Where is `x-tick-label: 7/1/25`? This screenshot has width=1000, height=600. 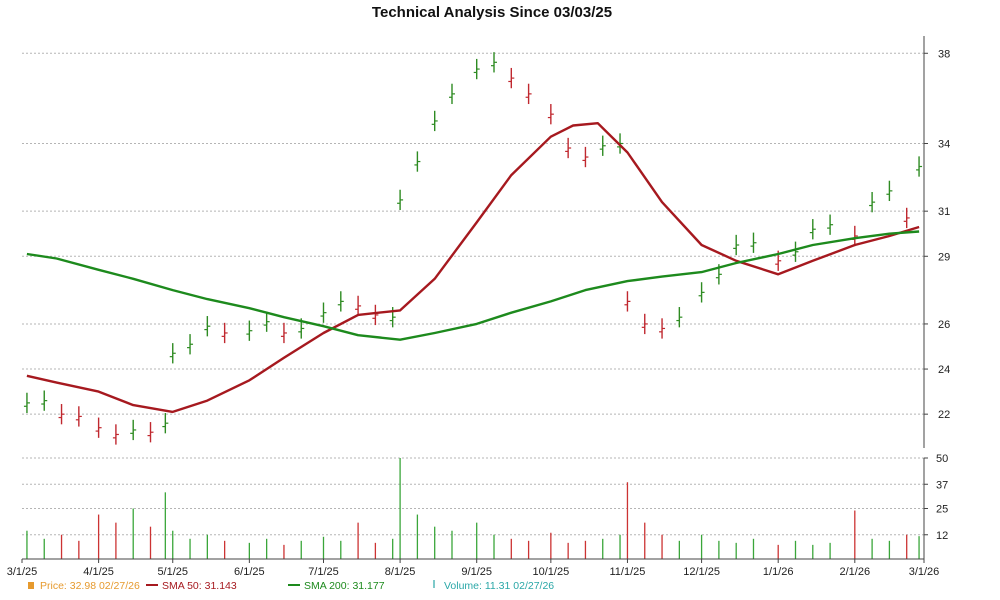 x-tick-label: 7/1/25 is located at coordinates (323, 572).